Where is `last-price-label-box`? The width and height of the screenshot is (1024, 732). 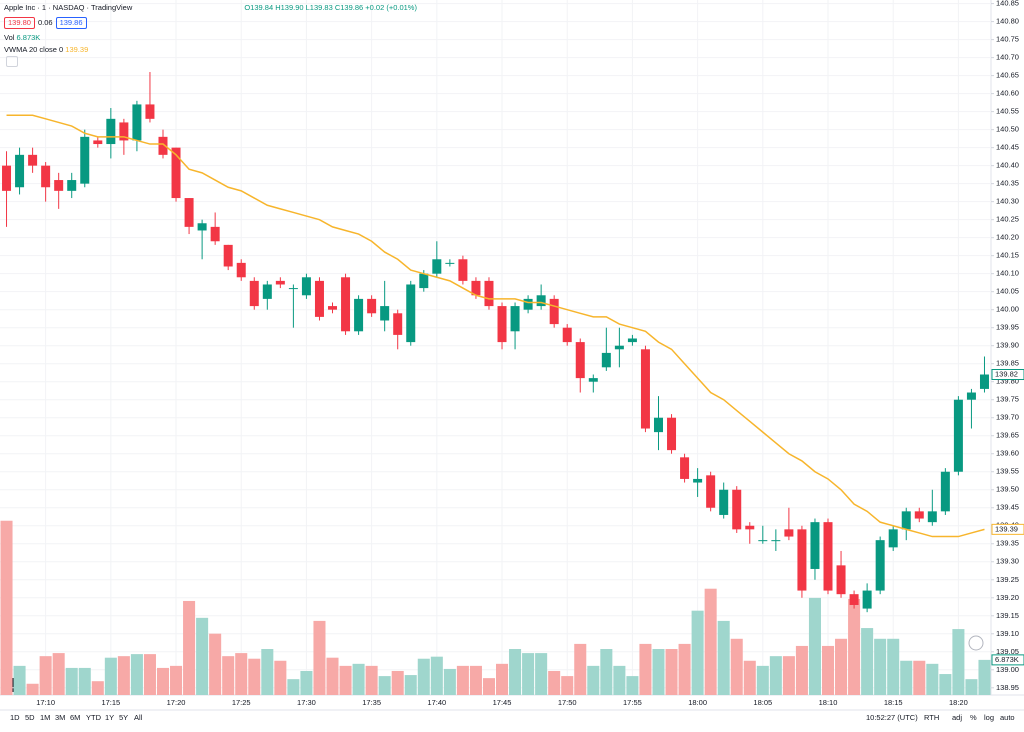 last-price-label-box is located at coordinates (1007, 375).